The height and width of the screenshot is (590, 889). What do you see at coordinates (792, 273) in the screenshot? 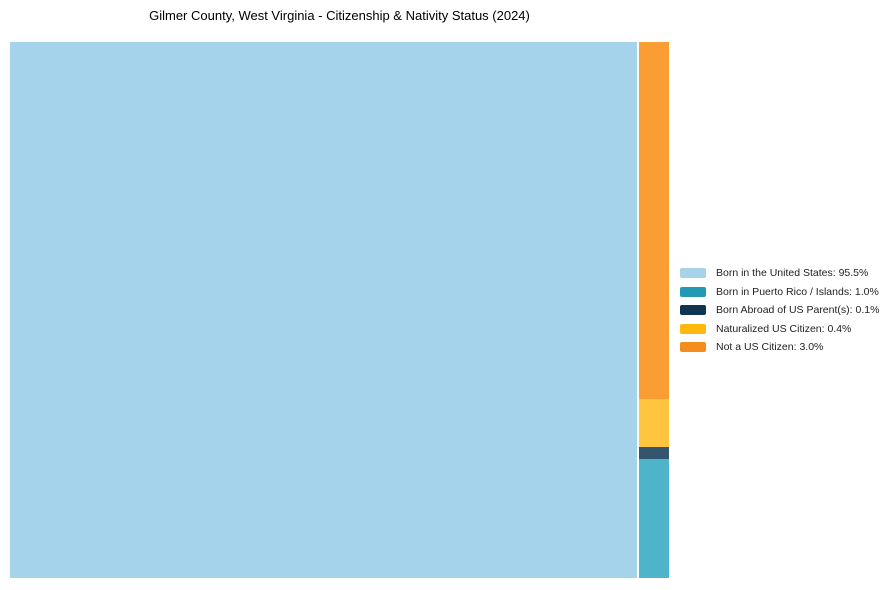
I see `legend-label: Born in the United States: 95.5%` at bounding box center [792, 273].